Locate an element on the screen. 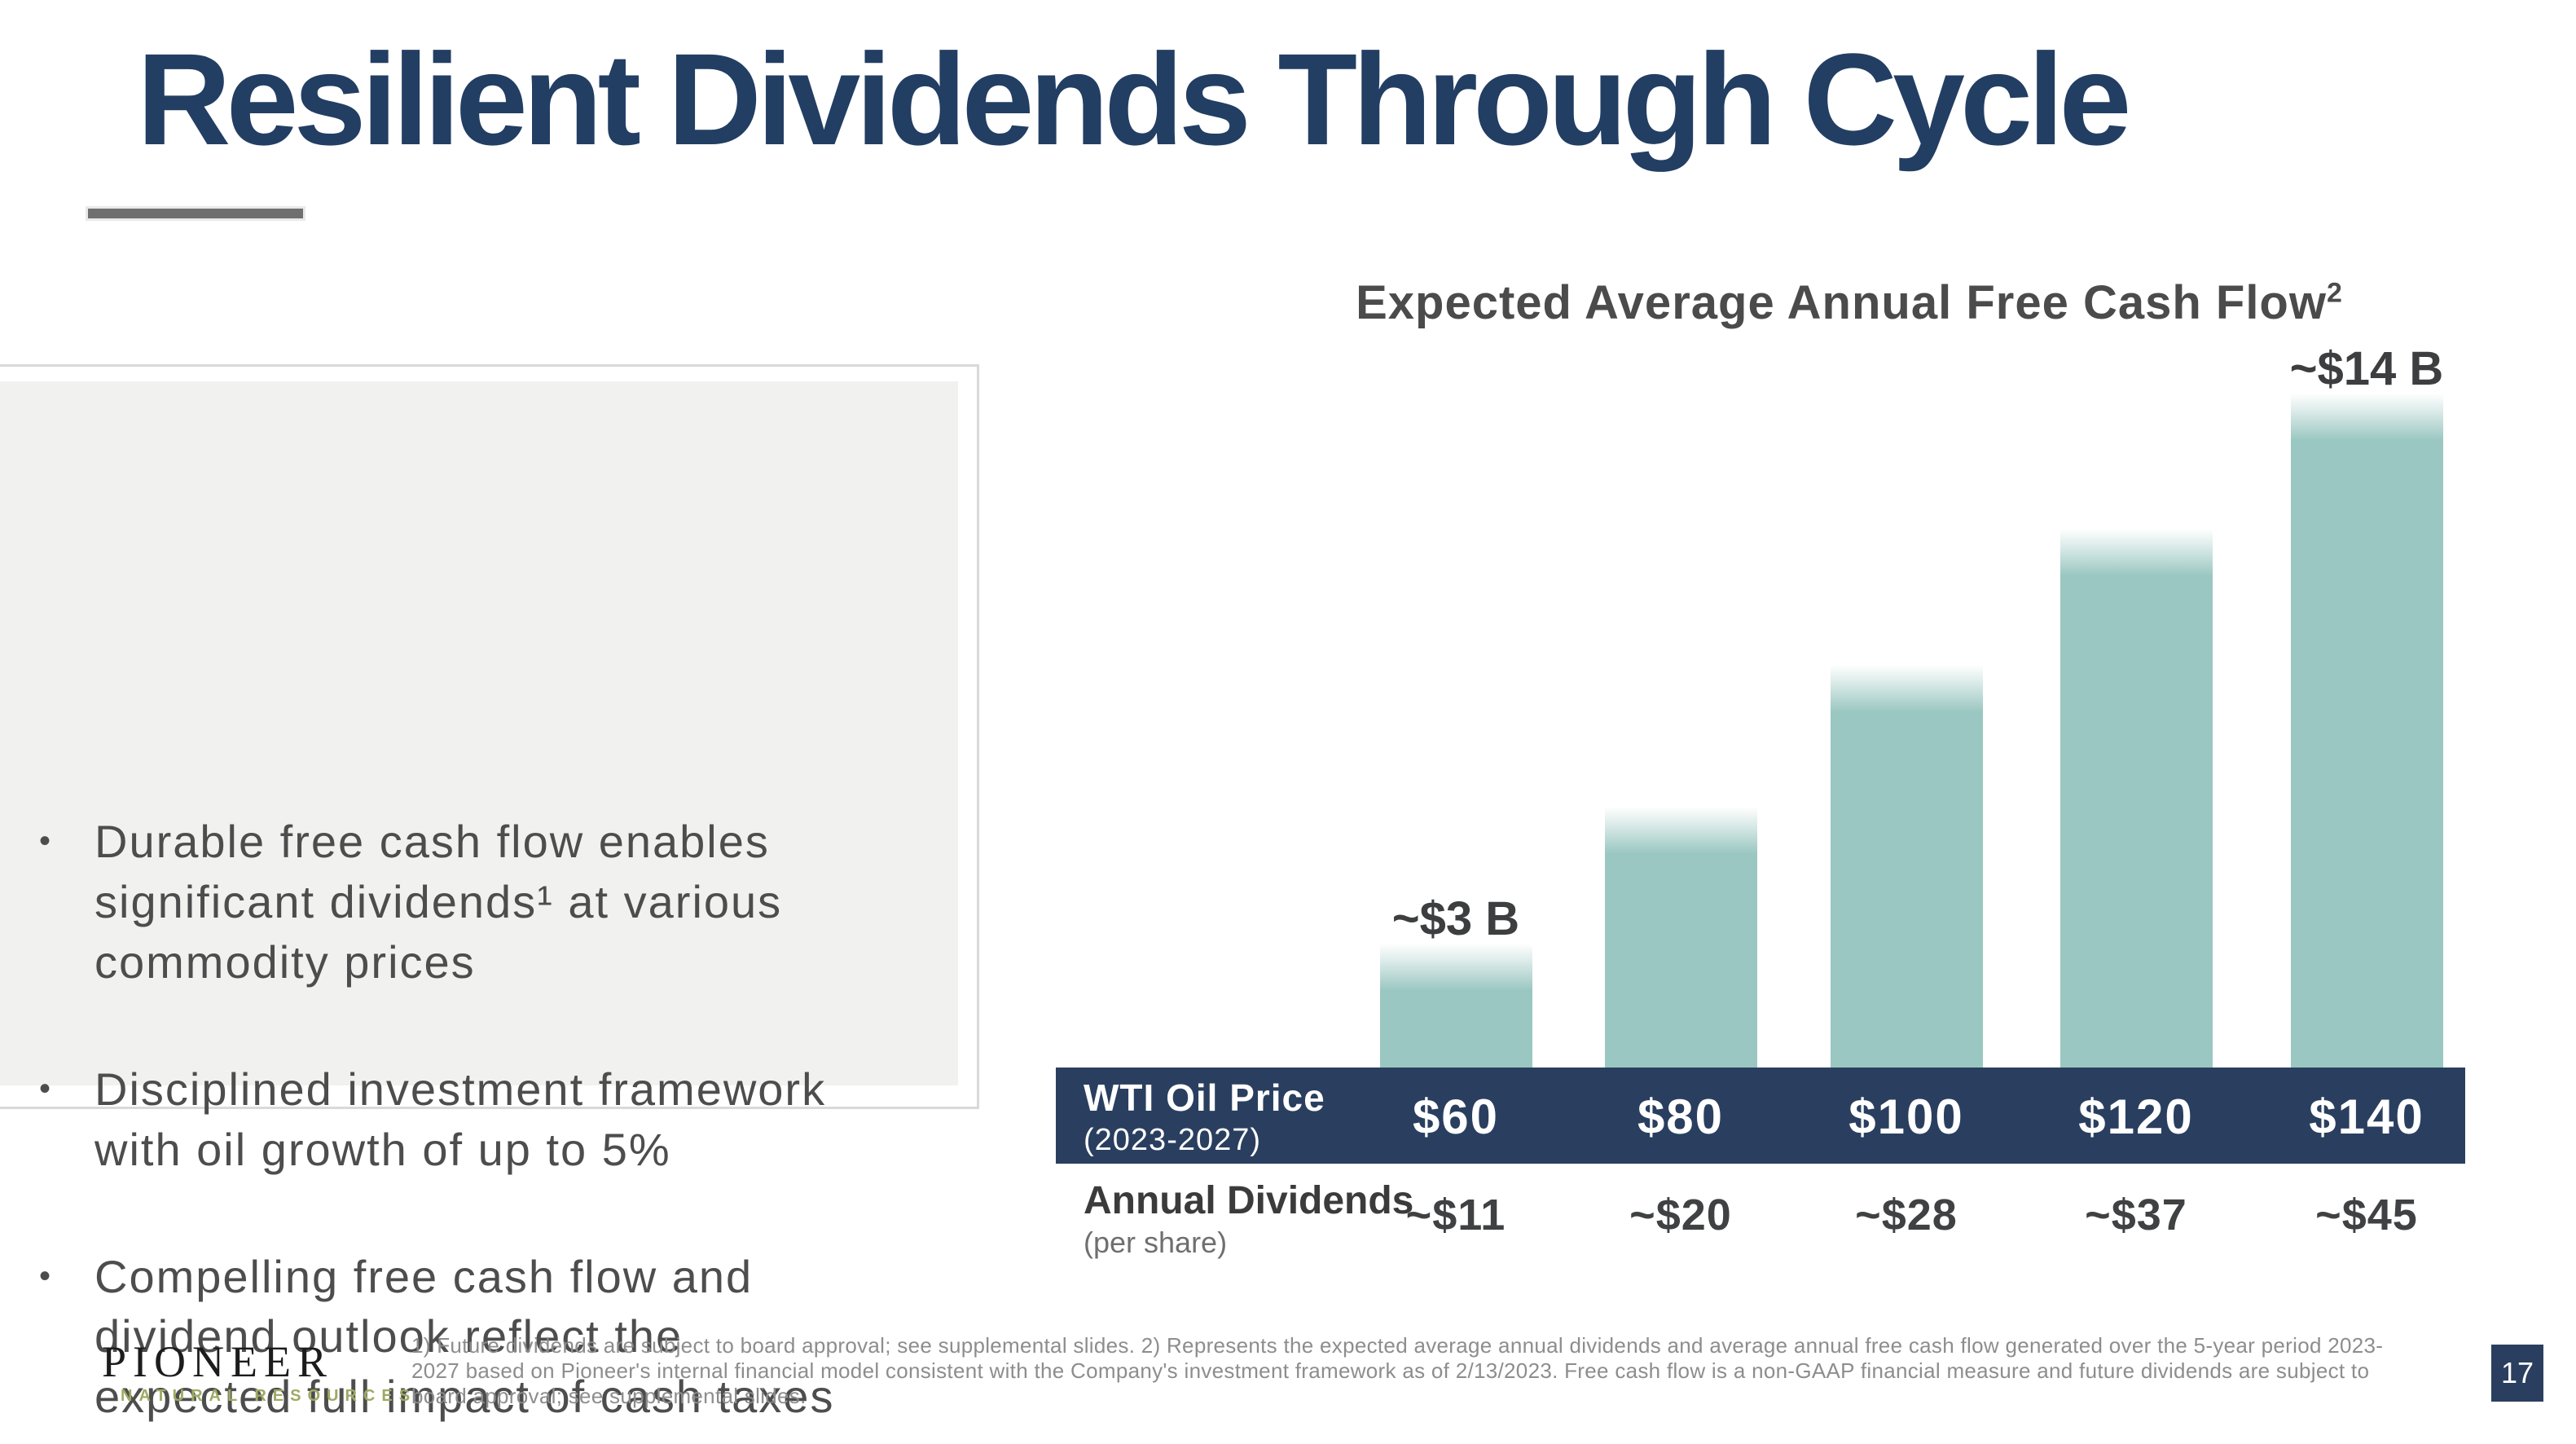 The width and height of the screenshot is (2576, 1444). annual-dividend-value: ~$11 is located at coordinates (1455, 1215).